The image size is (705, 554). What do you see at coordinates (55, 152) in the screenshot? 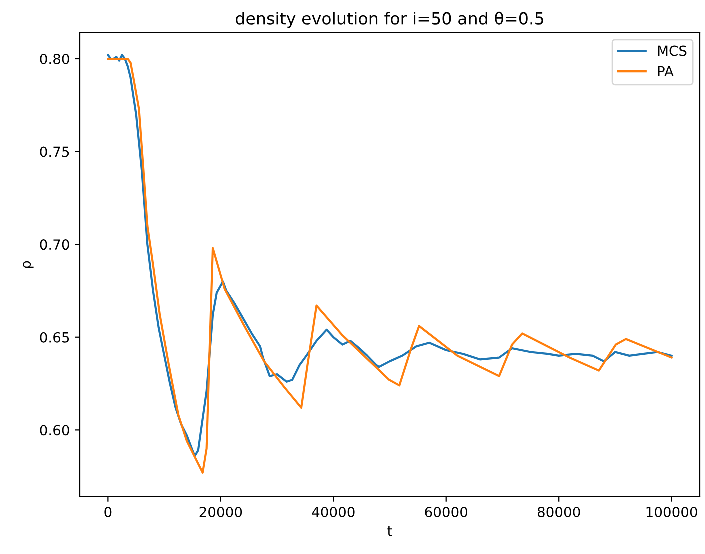
I see `y-tick-label: 0.75` at bounding box center [55, 152].